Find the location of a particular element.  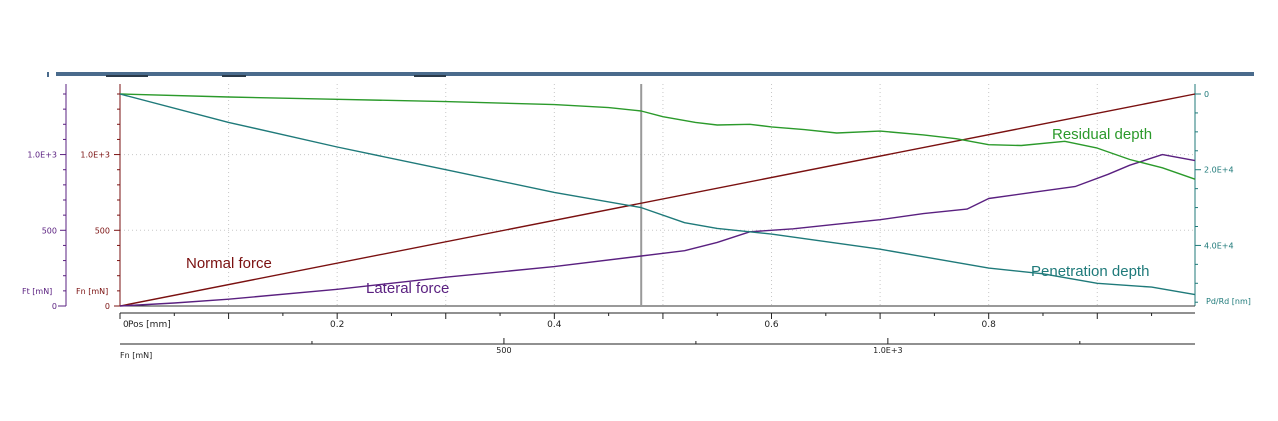

pos-axis-tick-label: 0.2 is located at coordinates (337, 325).